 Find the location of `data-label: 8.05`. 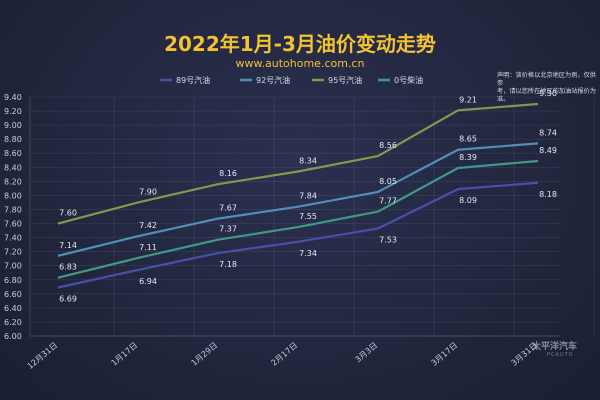

data-label: 8.05 is located at coordinates (388, 181).